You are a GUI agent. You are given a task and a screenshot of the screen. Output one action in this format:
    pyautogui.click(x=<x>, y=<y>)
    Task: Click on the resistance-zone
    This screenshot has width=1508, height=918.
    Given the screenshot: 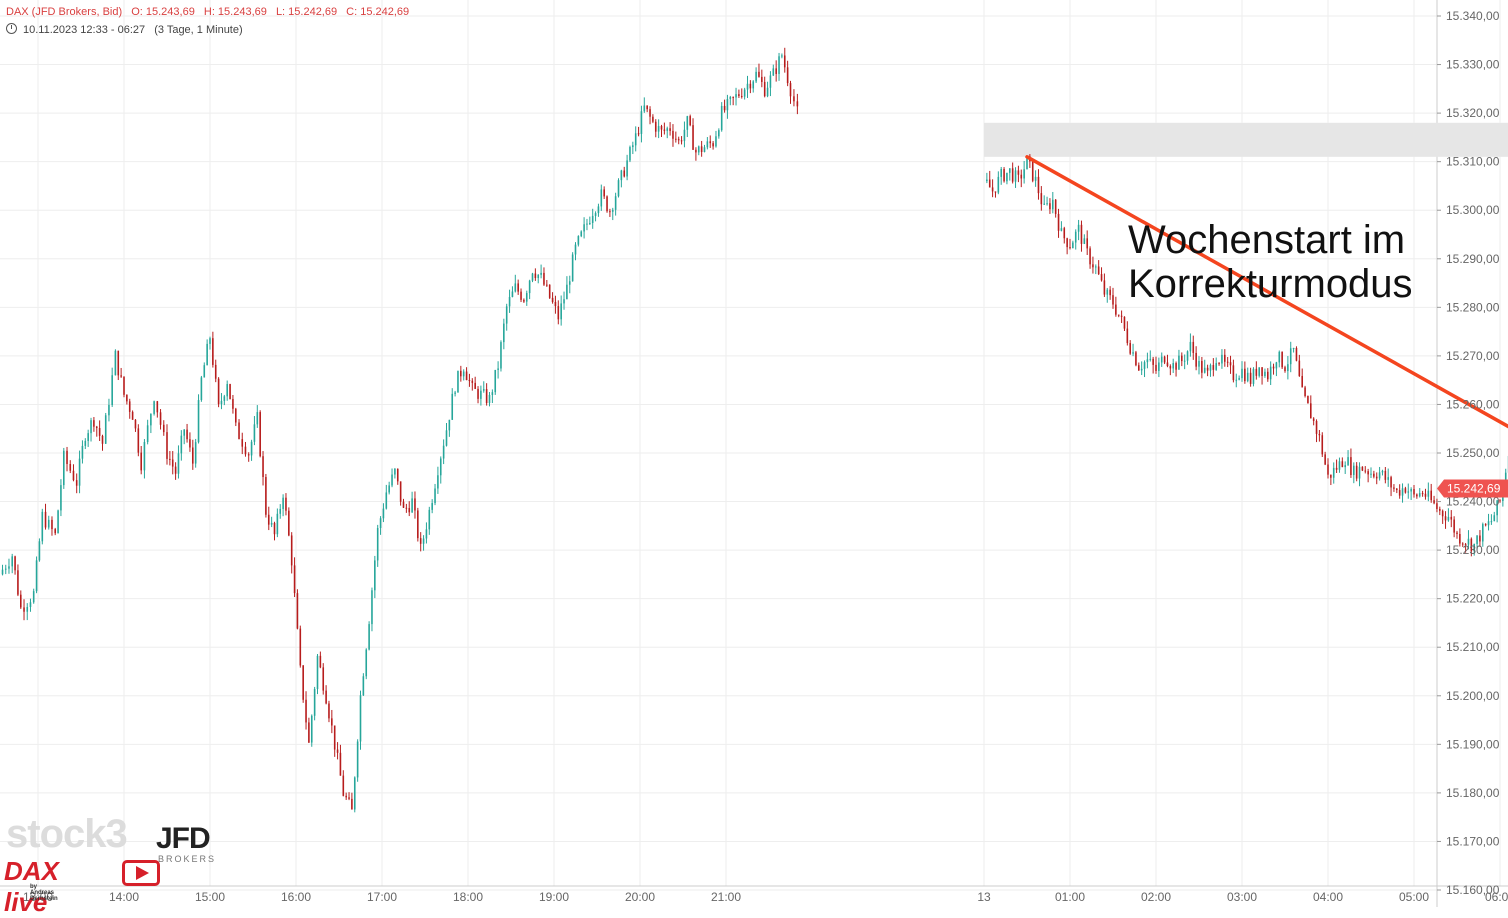 What is the action you would take?
    pyautogui.click(x=1246, y=140)
    